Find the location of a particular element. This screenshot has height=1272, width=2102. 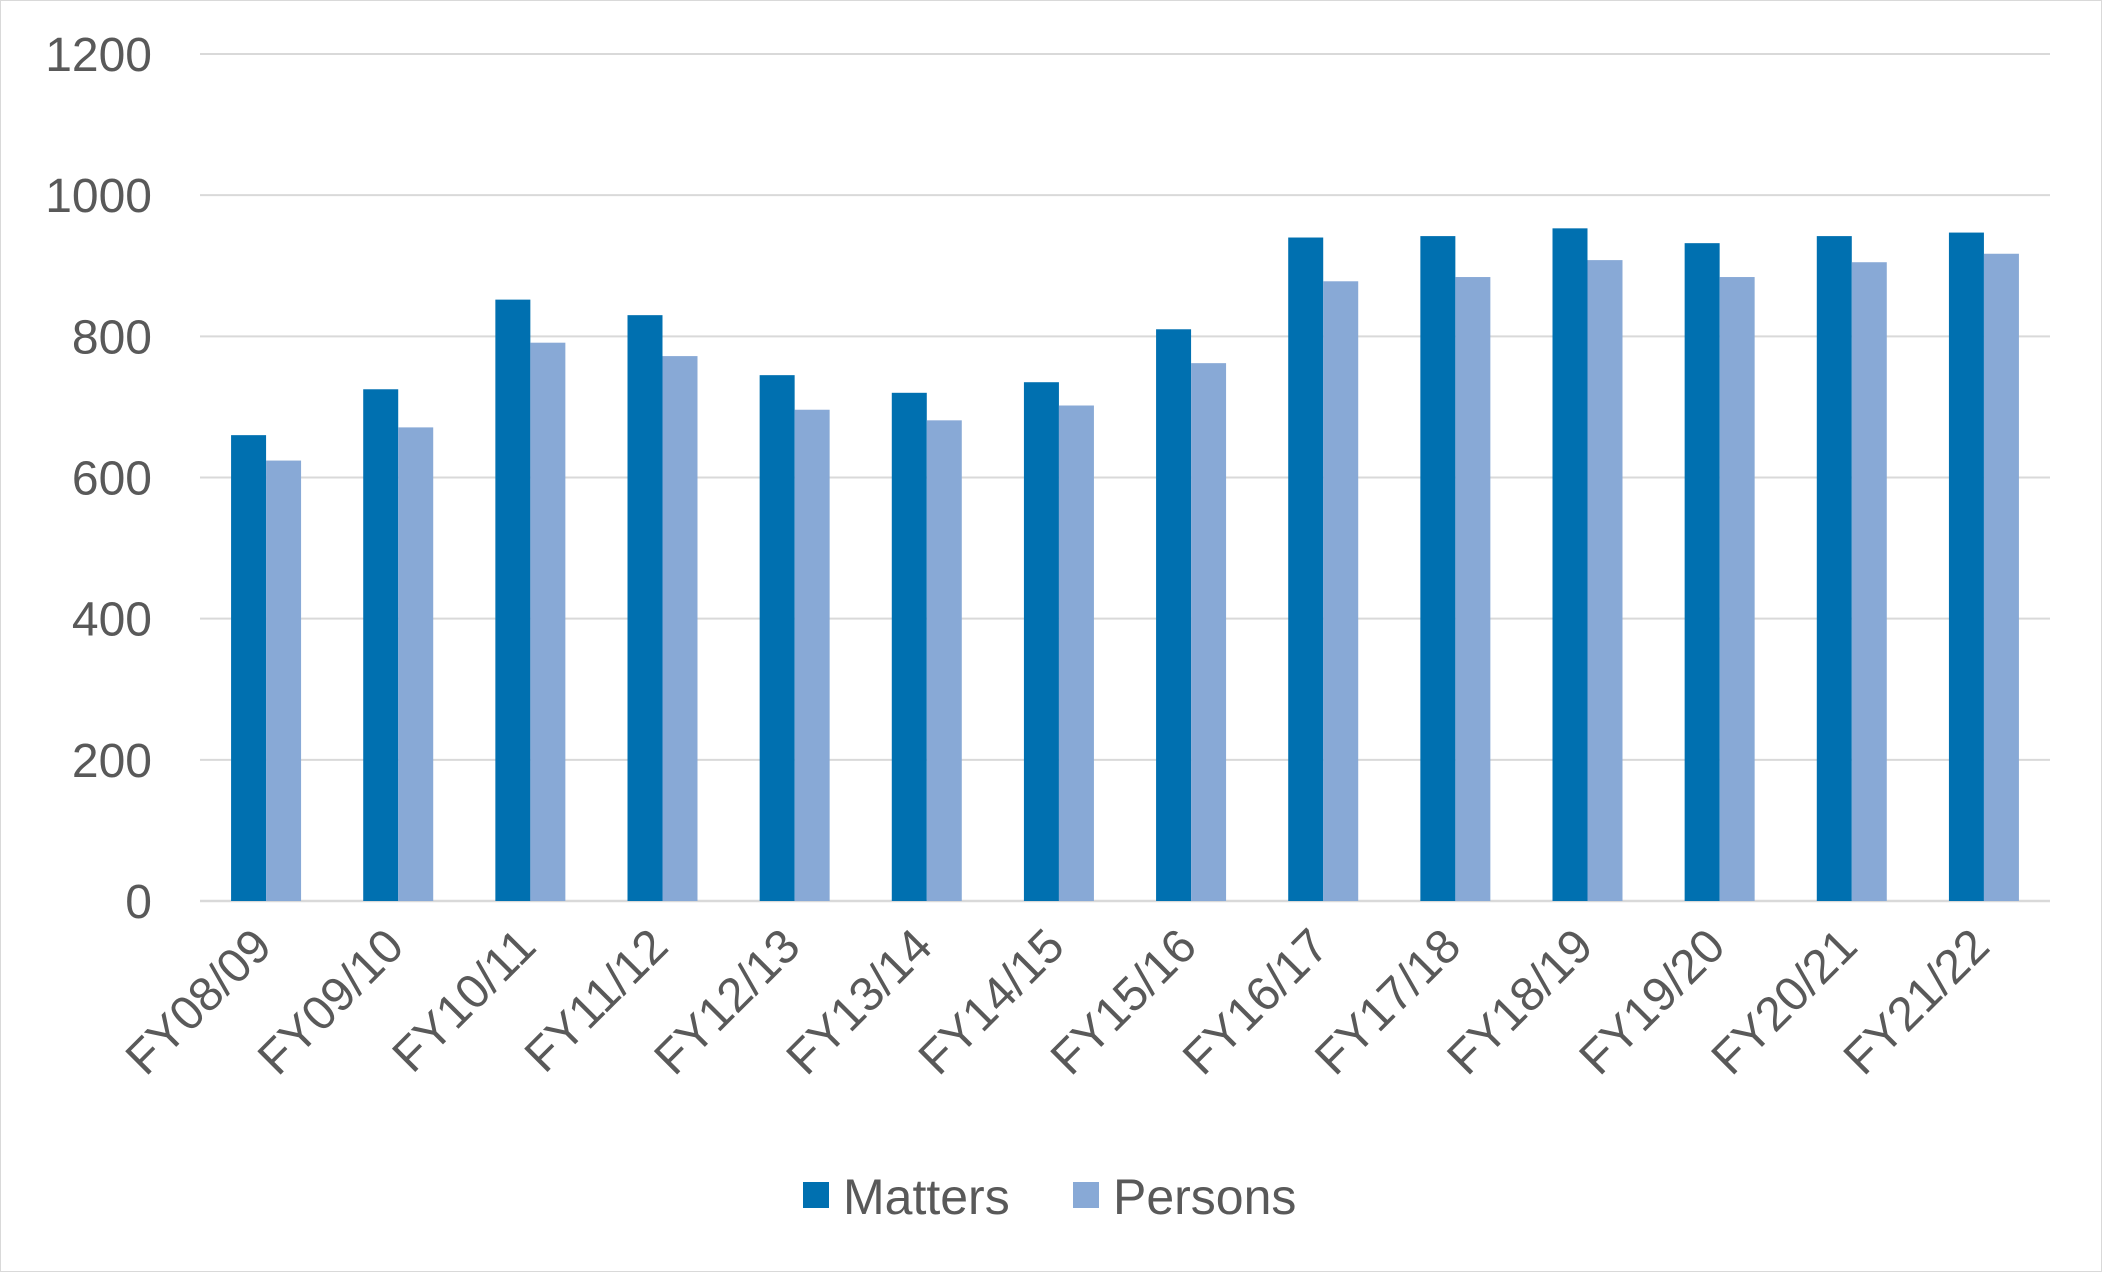

legend-label-persons: Persons is located at coordinates (1204, 1197).